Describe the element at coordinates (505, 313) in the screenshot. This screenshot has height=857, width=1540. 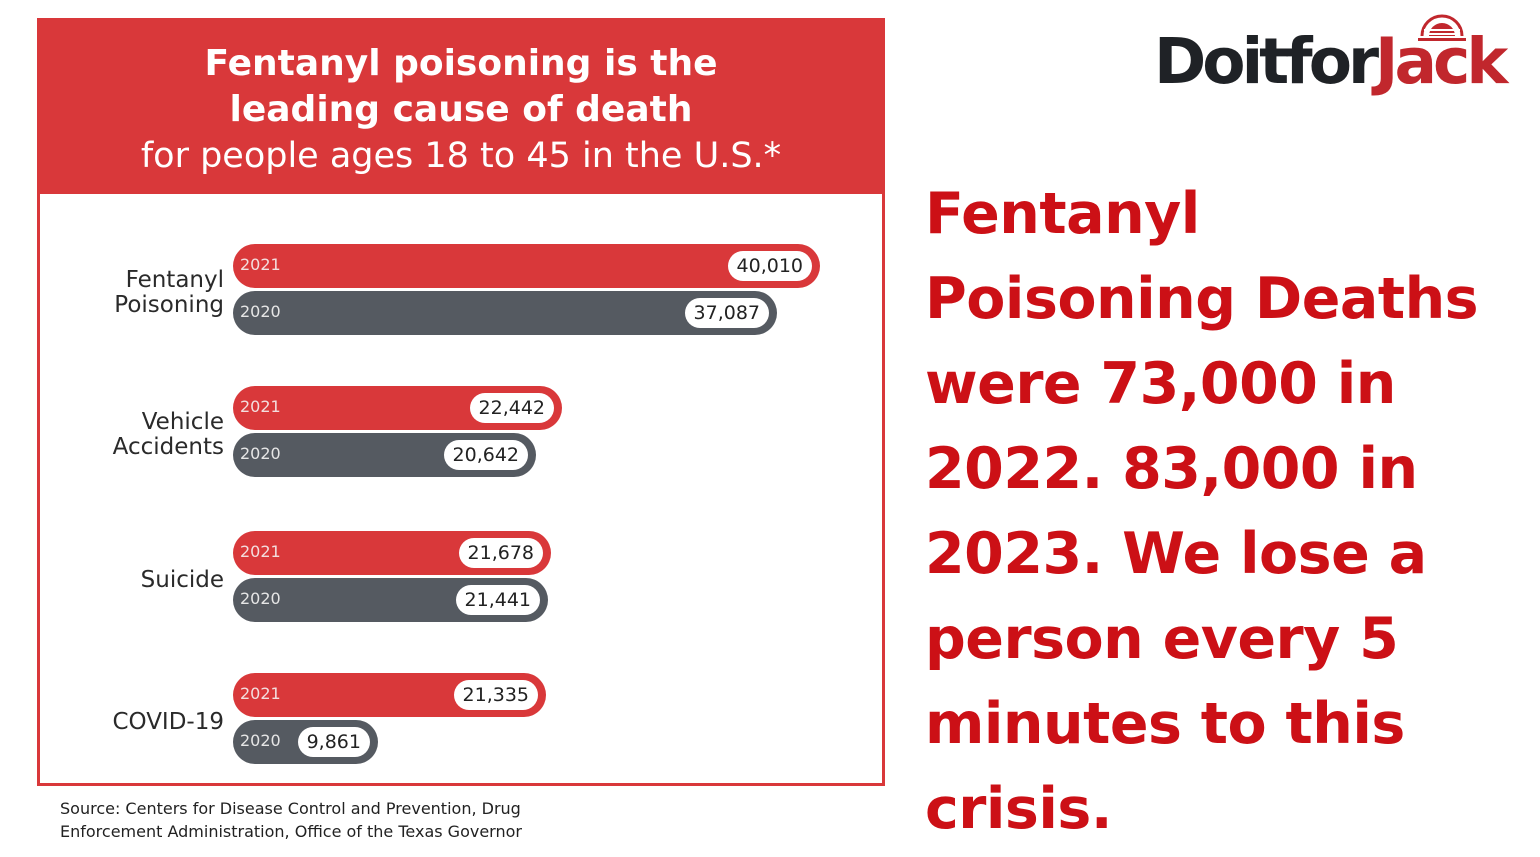
I see `bar-2020: 2020 37,087` at that location.